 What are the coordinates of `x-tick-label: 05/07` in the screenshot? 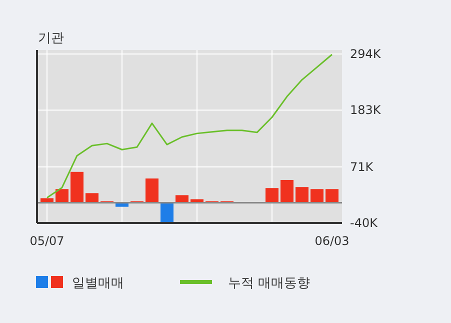 It's located at (47, 241).